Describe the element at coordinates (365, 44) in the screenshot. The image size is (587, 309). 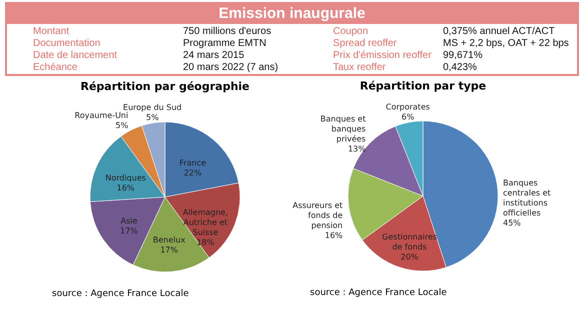
I see `text: Spread reoffer` at that location.